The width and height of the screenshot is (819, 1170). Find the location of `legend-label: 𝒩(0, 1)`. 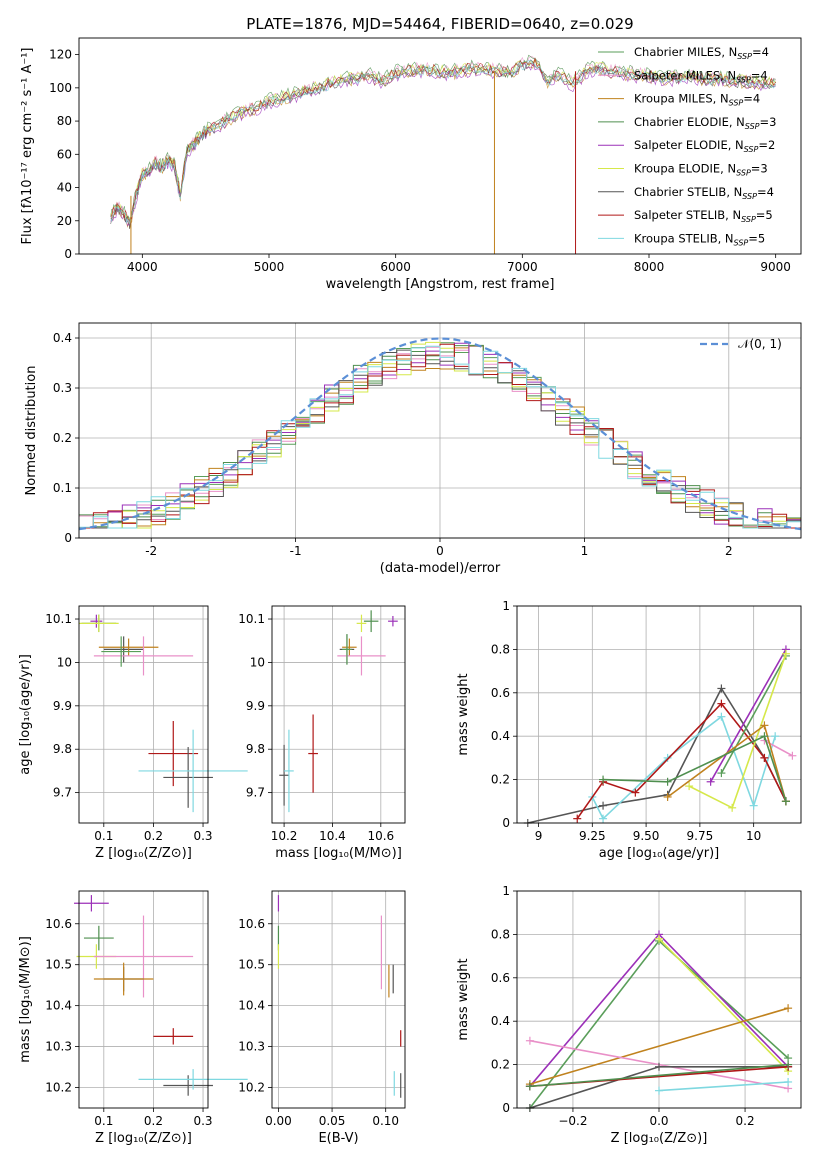

legend-label: 𝒩(0, 1) is located at coordinates (760, 344).